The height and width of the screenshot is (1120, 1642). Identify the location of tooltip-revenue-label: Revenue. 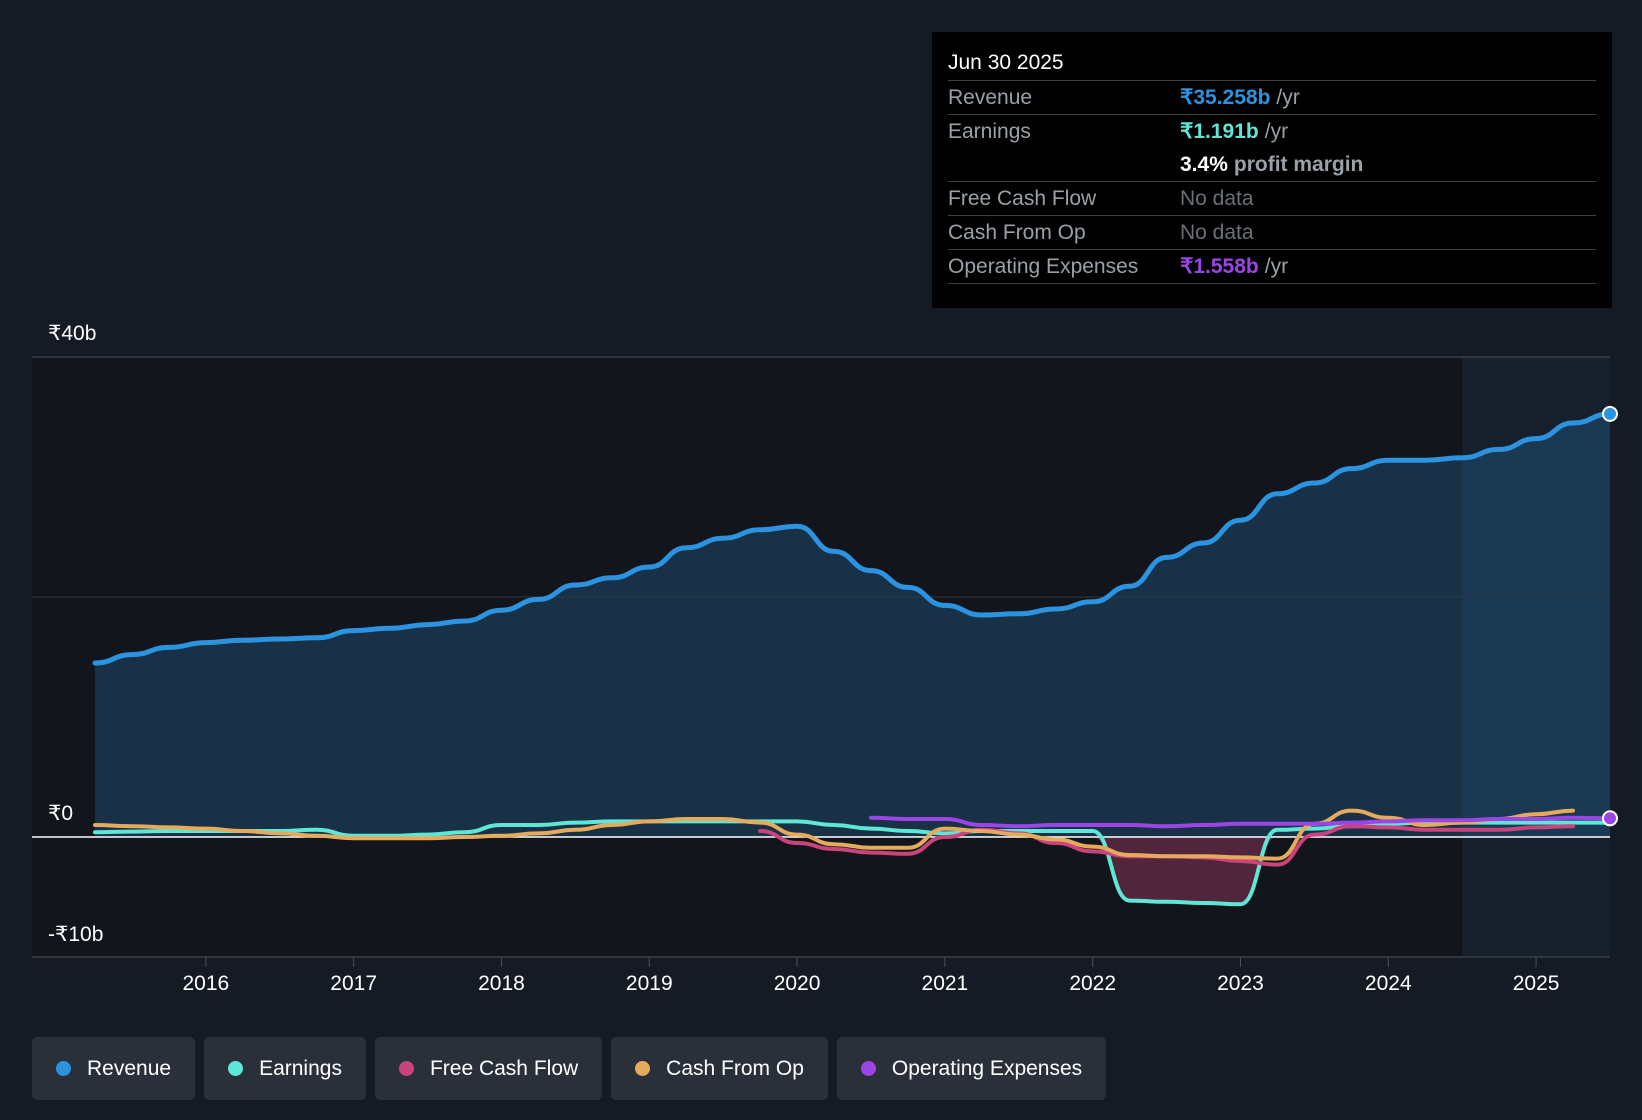
(990, 97).